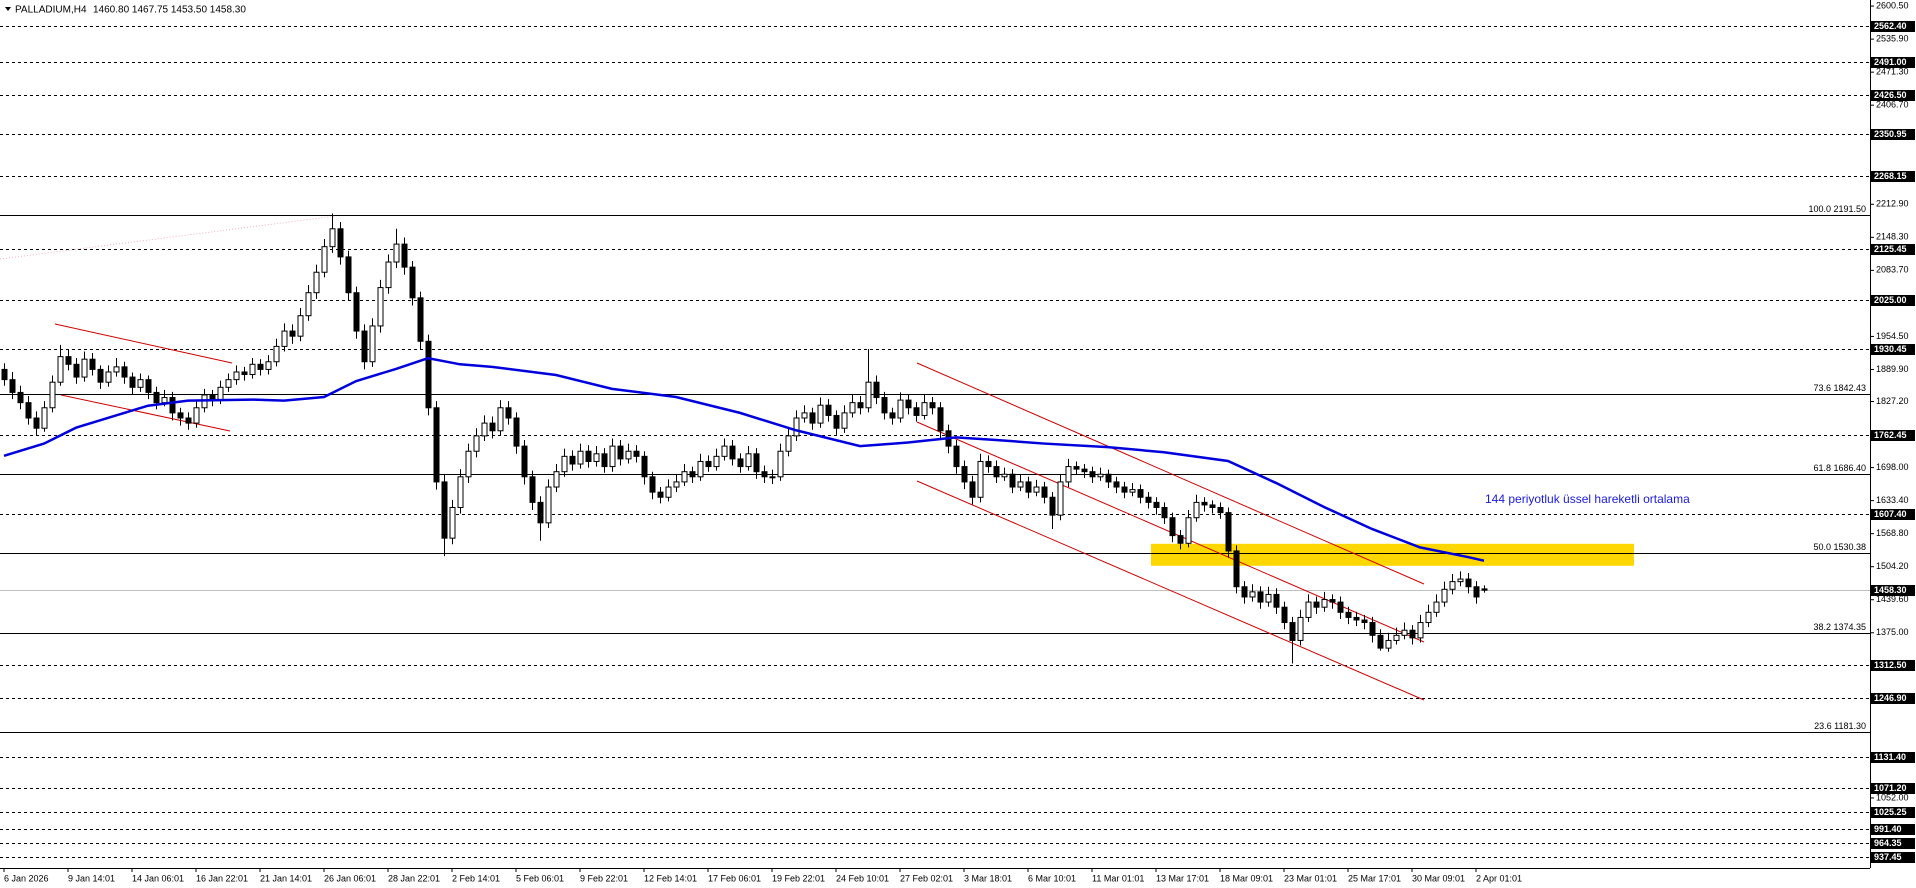 This screenshot has width=1916, height=888. What do you see at coordinates (1839, 547) in the screenshot?
I see `fib-label: 50.0 1530.38` at bounding box center [1839, 547].